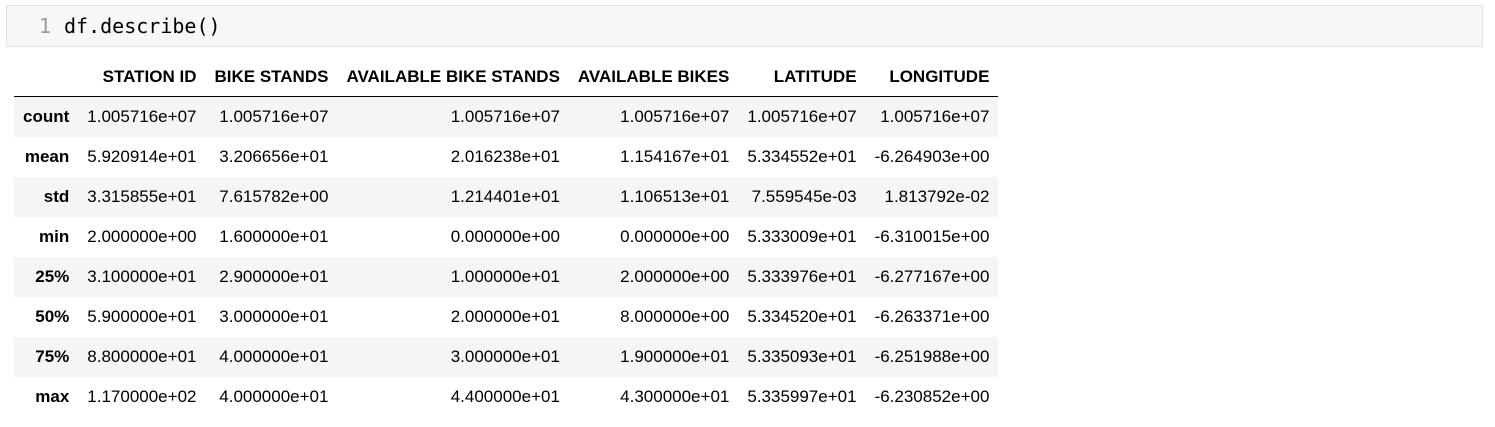 Image resolution: width=1495 pixels, height=427 pixels. What do you see at coordinates (802, 156) in the screenshot?
I see `table-cell: 5.334552e+01` at bounding box center [802, 156].